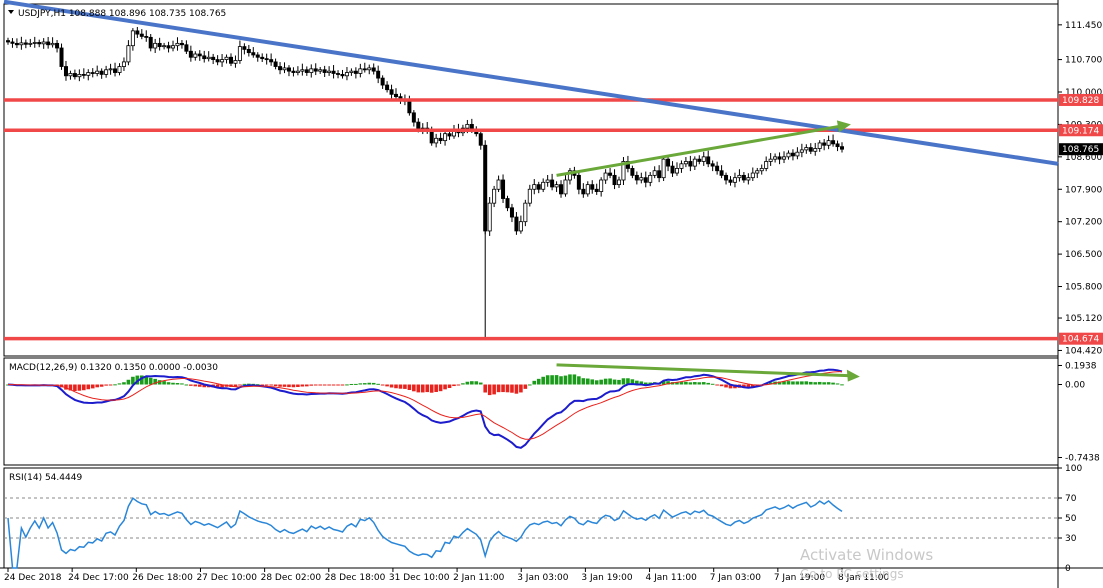  What do you see at coordinates (479, 578) in the screenshot?
I see `time-tick-label: 2 Jan 11:00` at bounding box center [479, 578].